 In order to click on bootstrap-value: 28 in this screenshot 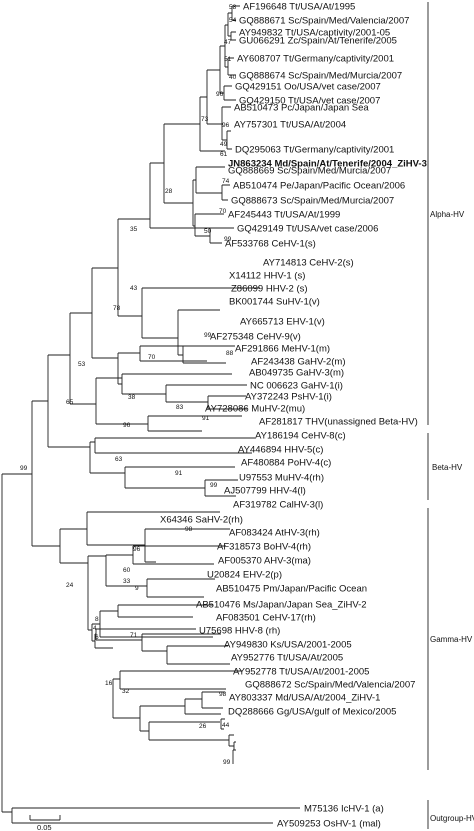, I will do `click(169, 191)`.